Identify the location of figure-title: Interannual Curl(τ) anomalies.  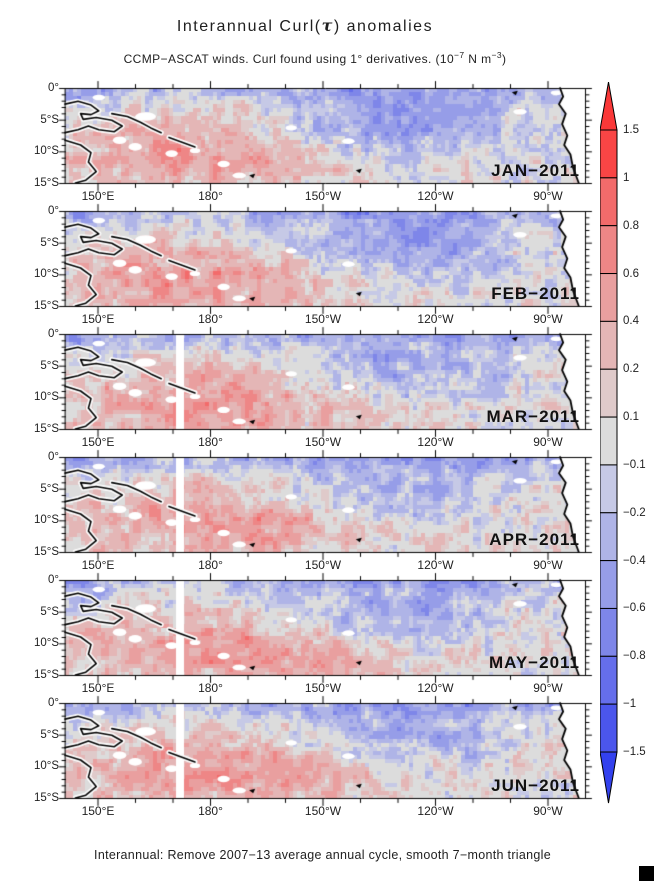
(305, 26).